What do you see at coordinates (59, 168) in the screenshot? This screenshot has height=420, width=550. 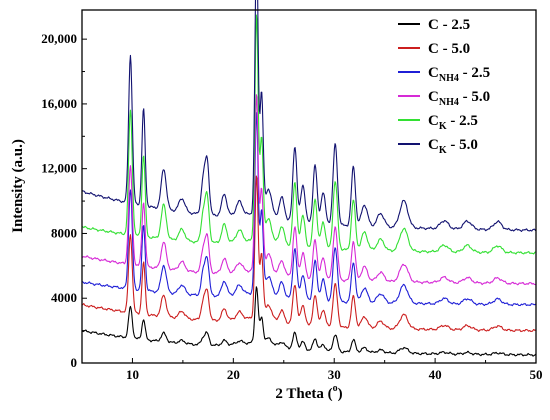 I see `y-tick-label: 12,000` at bounding box center [59, 168].